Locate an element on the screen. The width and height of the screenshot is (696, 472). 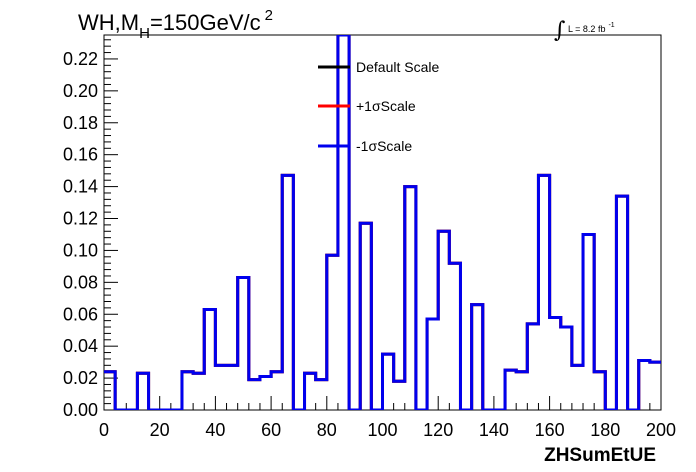
lumi-superscript: -1 is located at coordinates (611, 25).